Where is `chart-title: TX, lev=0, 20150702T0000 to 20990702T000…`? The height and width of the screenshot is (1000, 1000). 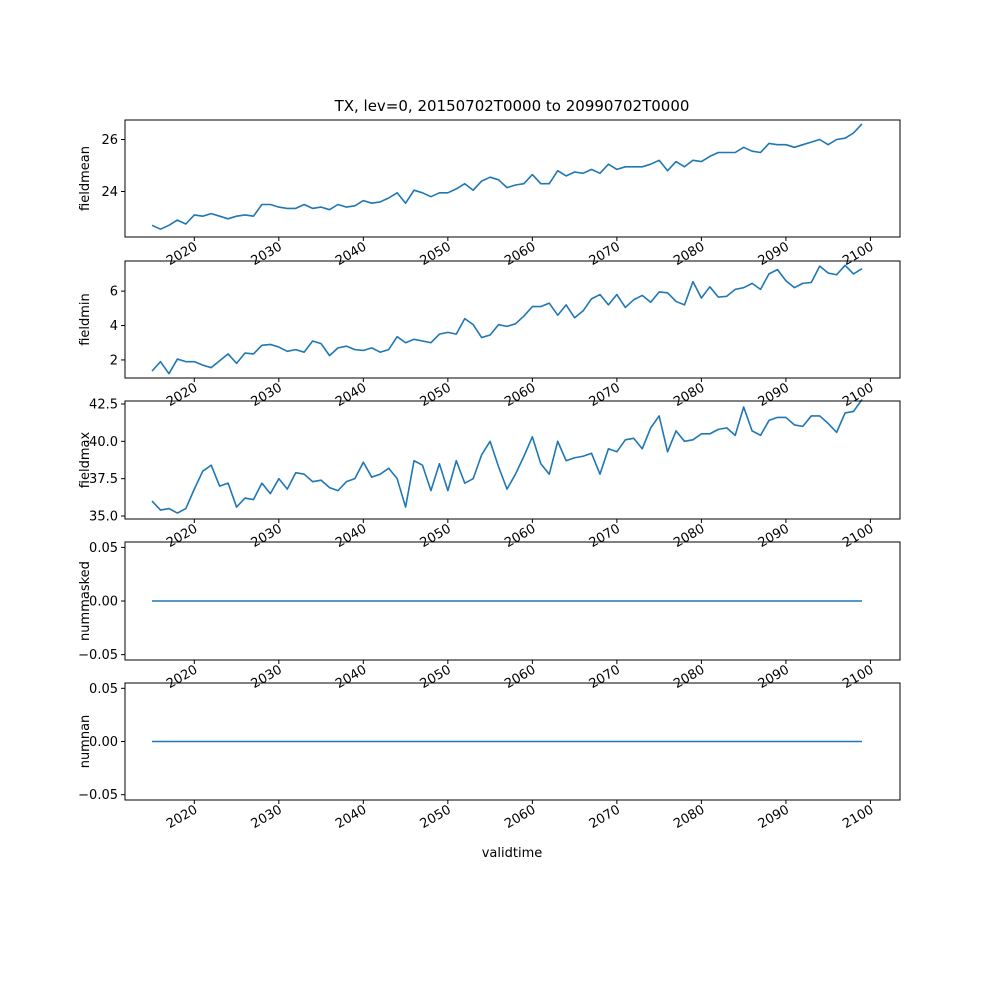
chart-title: TX, lev=0, 20150702T0000 to 20990702T000… is located at coordinates (512, 106).